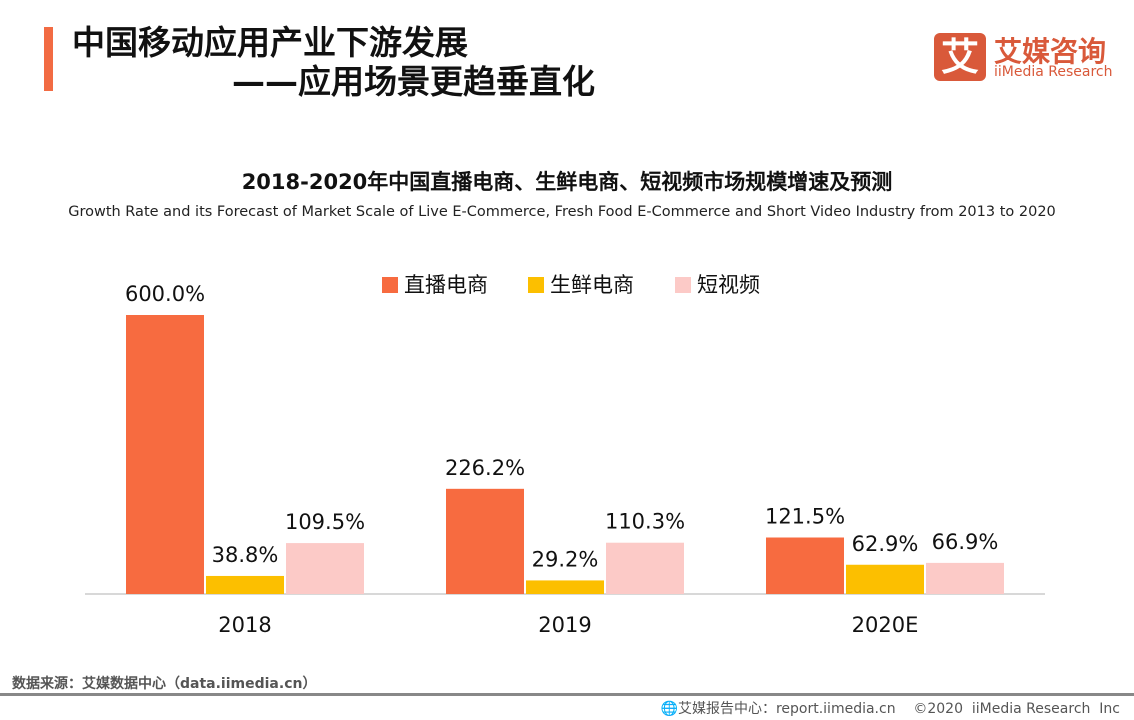 The width and height of the screenshot is (1134, 720). Describe the element at coordinates (960, 57) in the screenshot. I see `logo-icon: 艾` at that location.